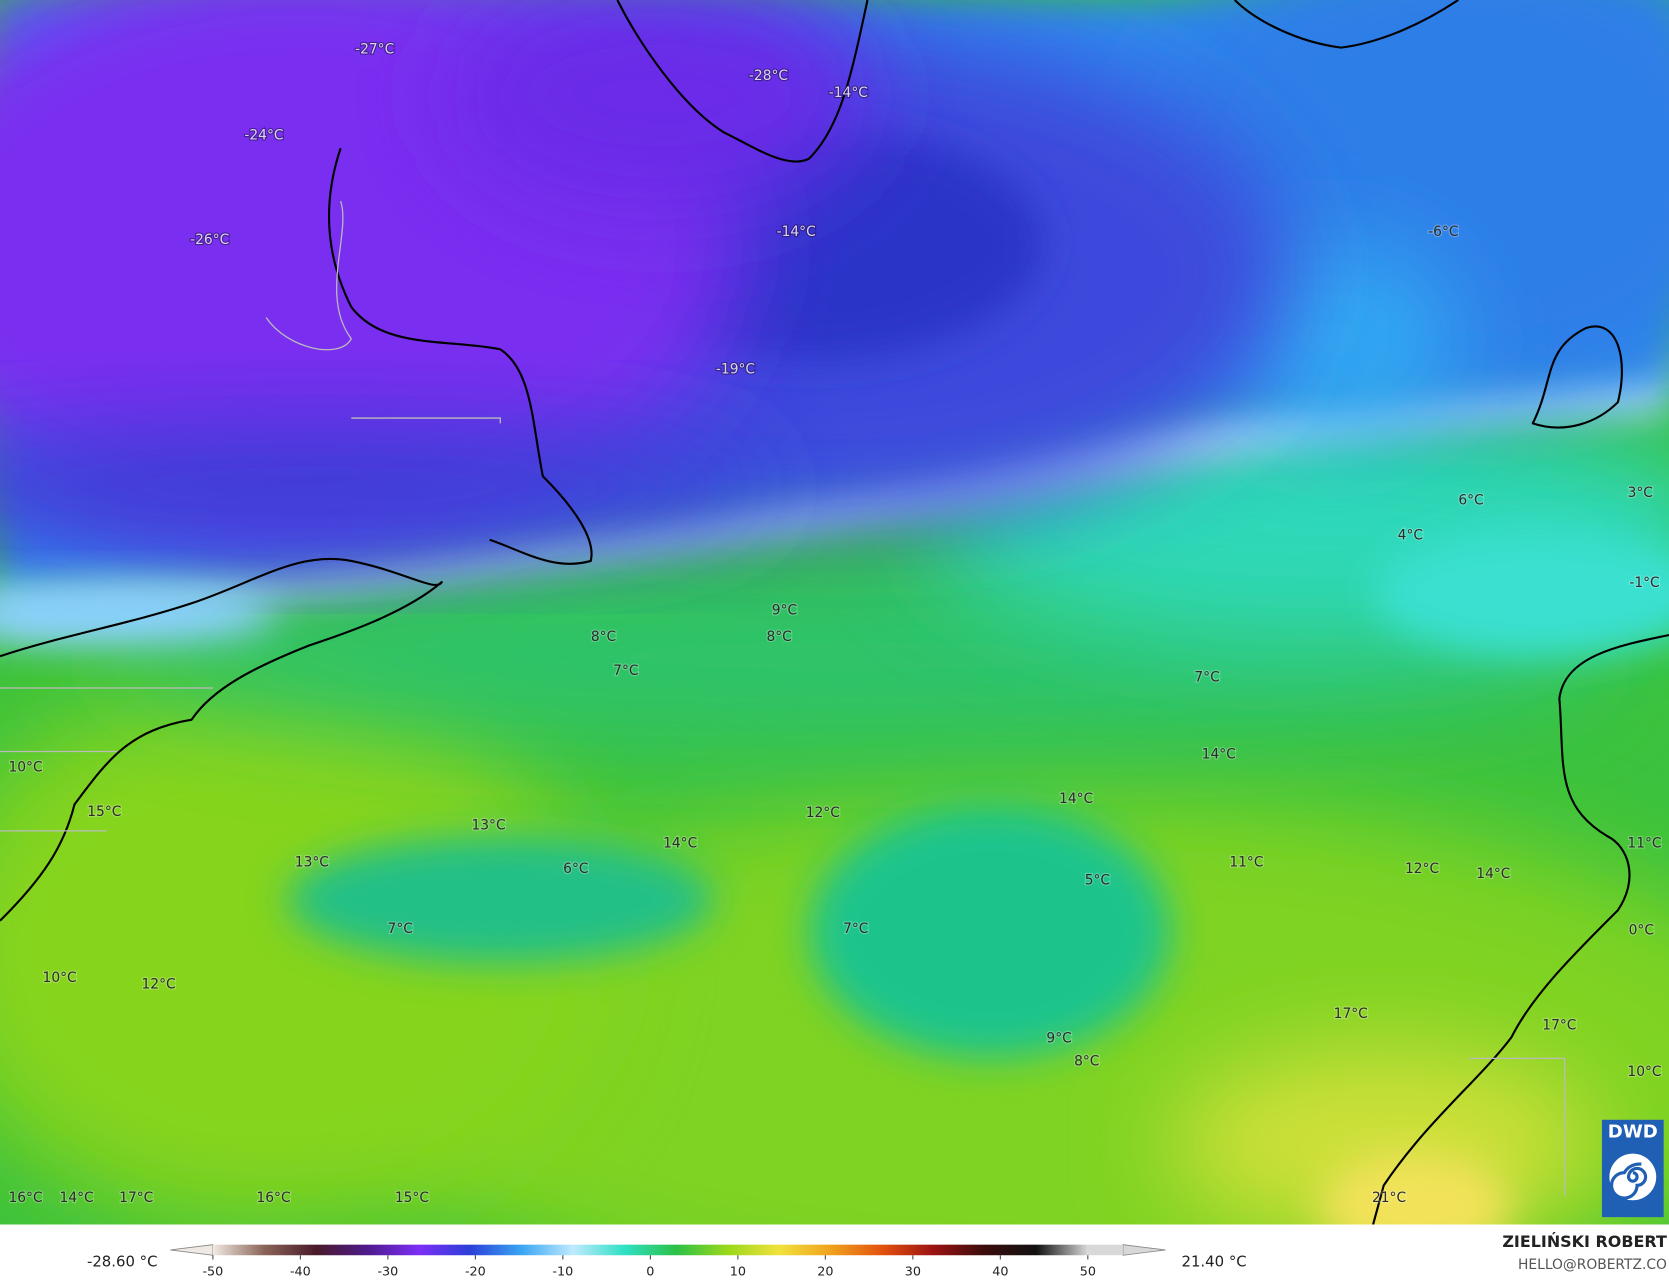 This screenshot has height=1287, width=1669. I want to click on colorbar-tick-label: -40, so click(300, 1272).